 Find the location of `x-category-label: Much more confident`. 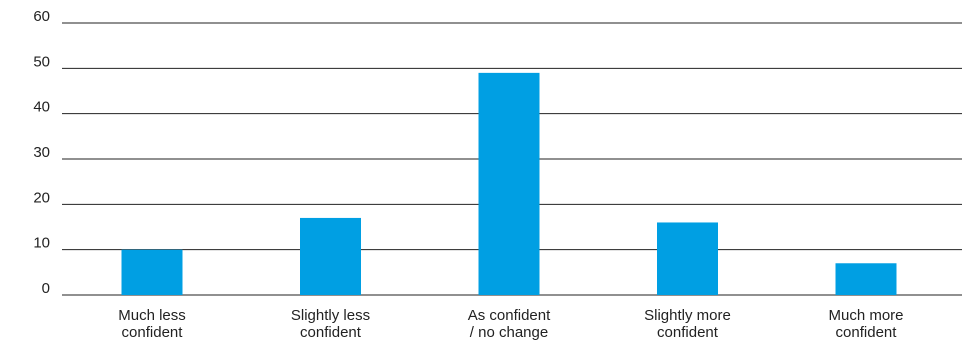

x-category-label: Much more confident is located at coordinates (865, 324).